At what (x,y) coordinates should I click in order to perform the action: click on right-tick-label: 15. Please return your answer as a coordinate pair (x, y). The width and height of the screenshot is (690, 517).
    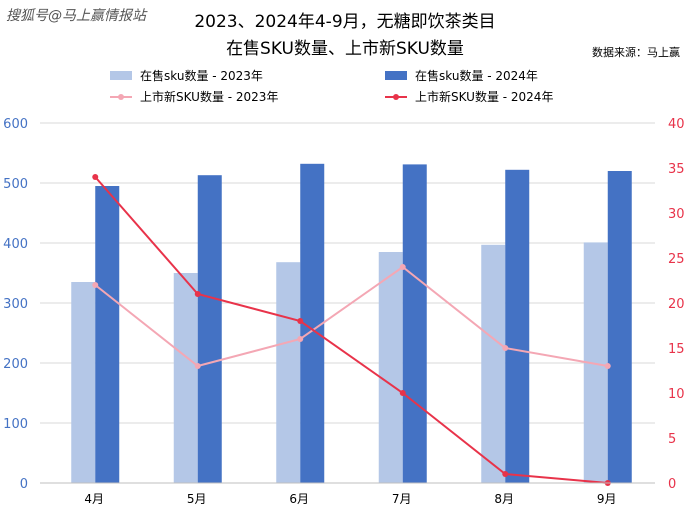
    Looking at the image, I should click on (676, 349).